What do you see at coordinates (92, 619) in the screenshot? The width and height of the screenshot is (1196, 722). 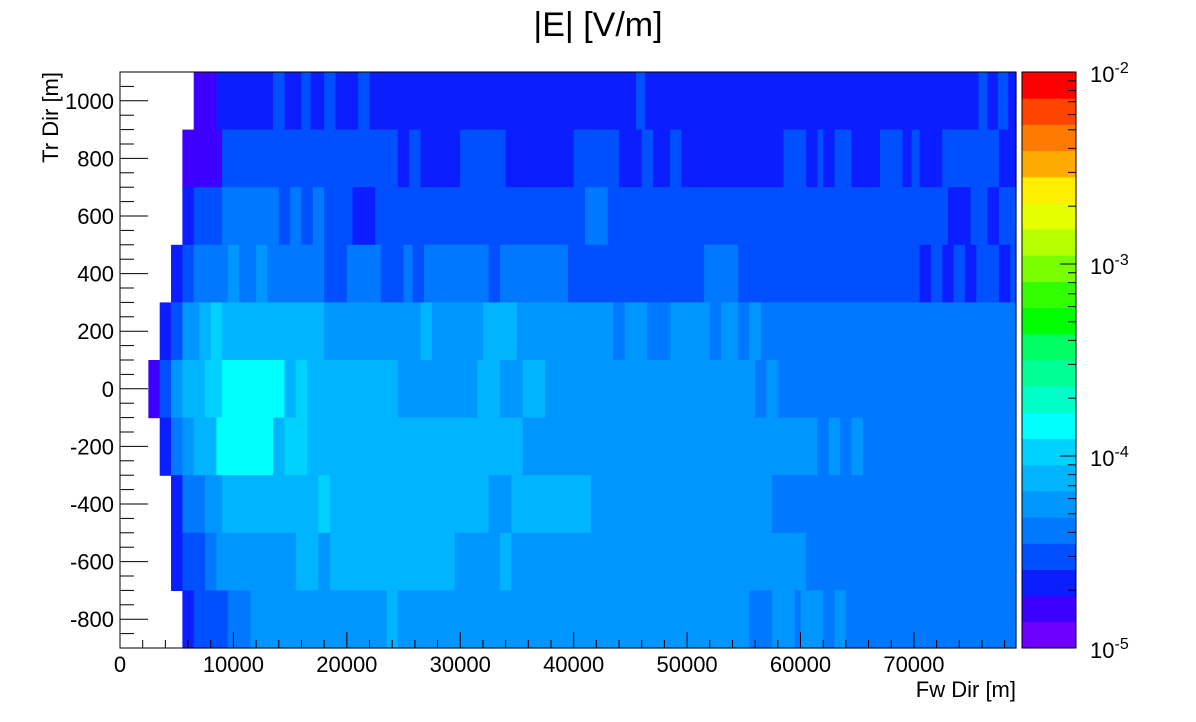 I see `y-tick-label: -800` at bounding box center [92, 619].